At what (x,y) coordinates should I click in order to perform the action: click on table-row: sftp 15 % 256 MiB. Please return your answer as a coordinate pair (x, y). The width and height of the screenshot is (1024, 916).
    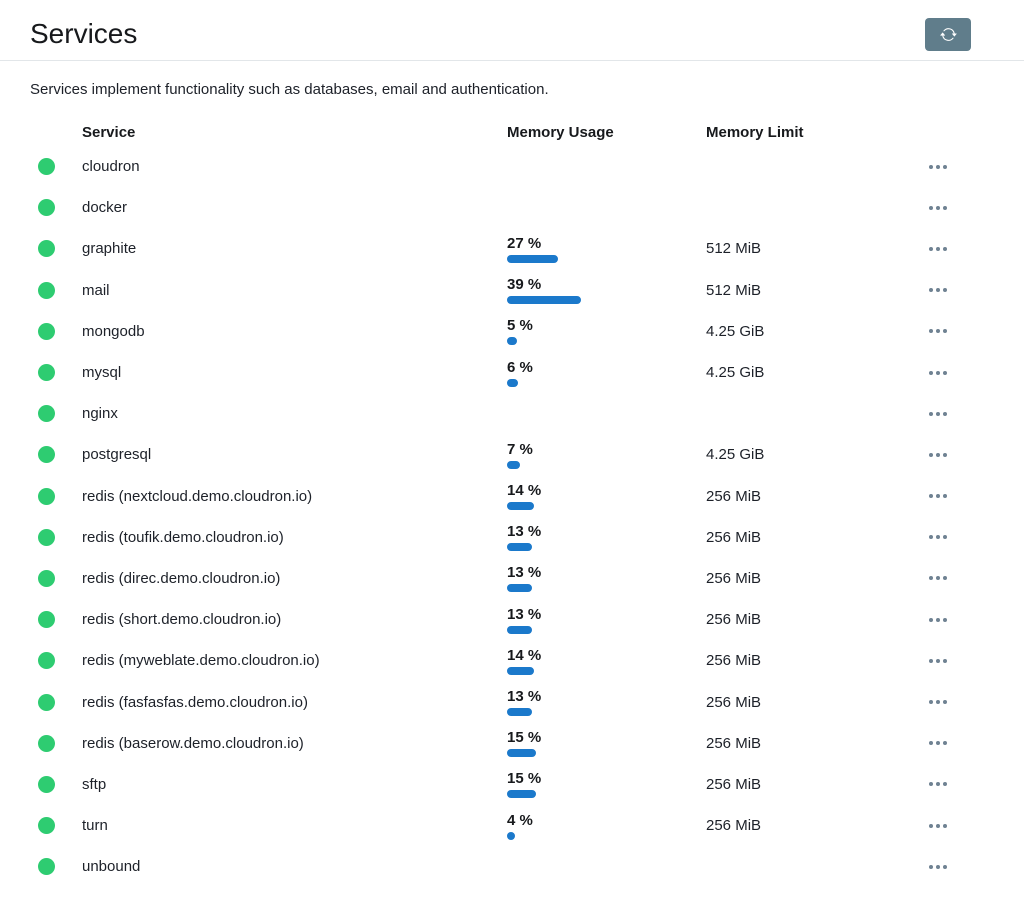
    Looking at the image, I should click on (512, 784).